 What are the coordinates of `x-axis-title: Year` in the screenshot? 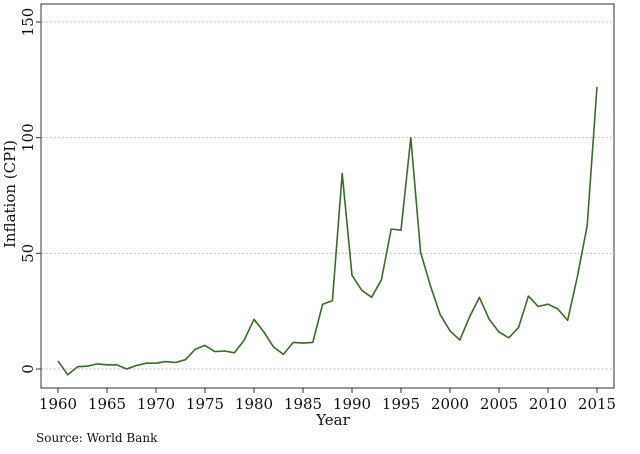 It's located at (332, 420).